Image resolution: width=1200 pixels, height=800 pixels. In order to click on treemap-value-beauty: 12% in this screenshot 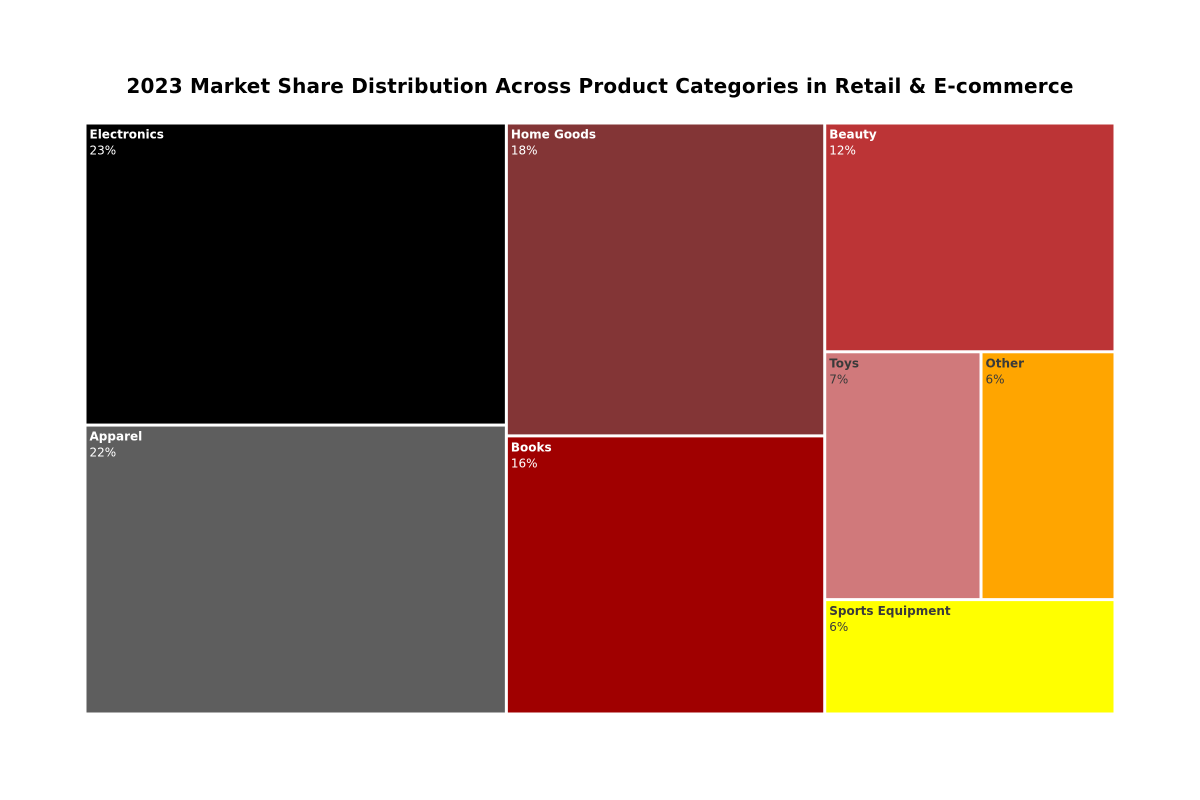, I will do `click(842, 151)`.